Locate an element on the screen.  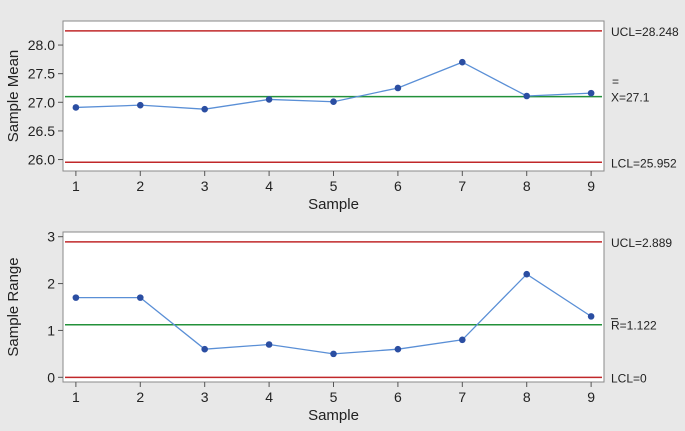
chart2-lcl-label: LCL=0 is located at coordinates (629, 378).